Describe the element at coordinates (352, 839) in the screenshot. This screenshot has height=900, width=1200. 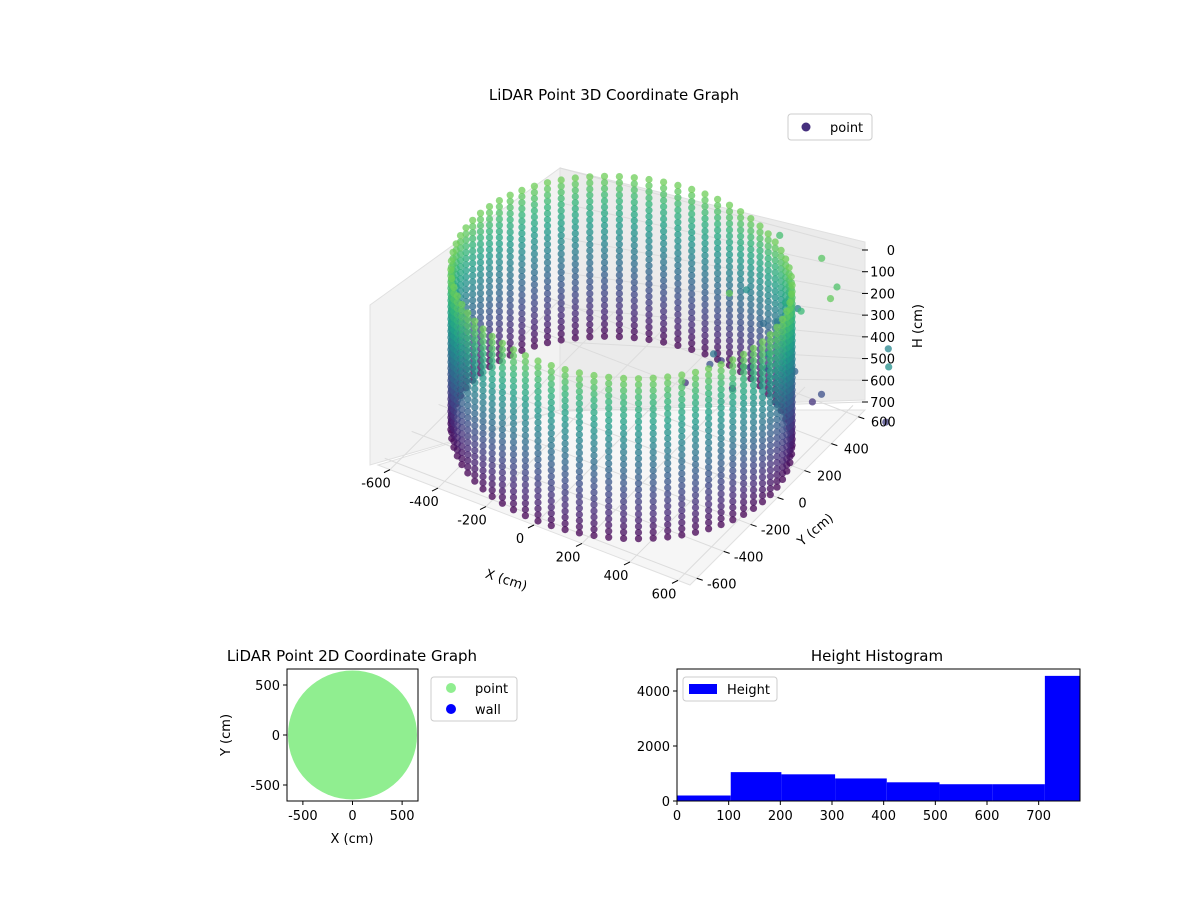
I see `axis-x-label-2d: X (cm)` at that location.